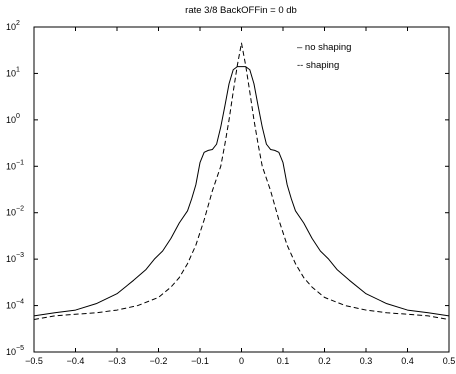 The width and height of the screenshot is (456, 374). What do you see at coordinates (159, 361) in the screenshot?
I see `x-tick-label: −0.2` at bounding box center [159, 361].